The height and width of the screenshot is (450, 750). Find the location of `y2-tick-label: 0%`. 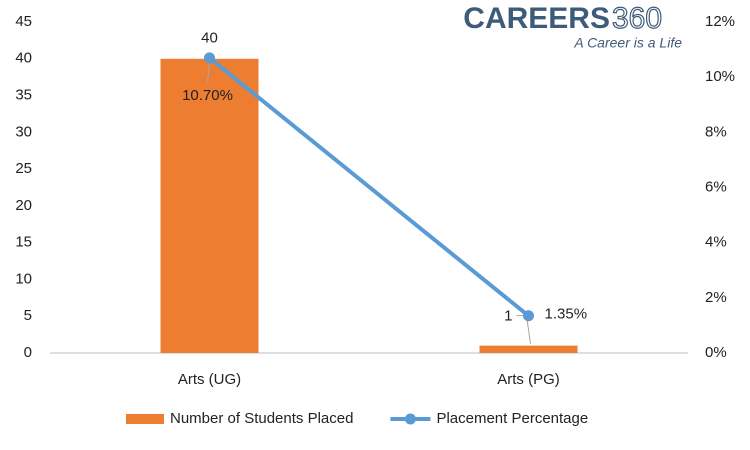

y2-tick-label: 0% is located at coordinates (716, 352).